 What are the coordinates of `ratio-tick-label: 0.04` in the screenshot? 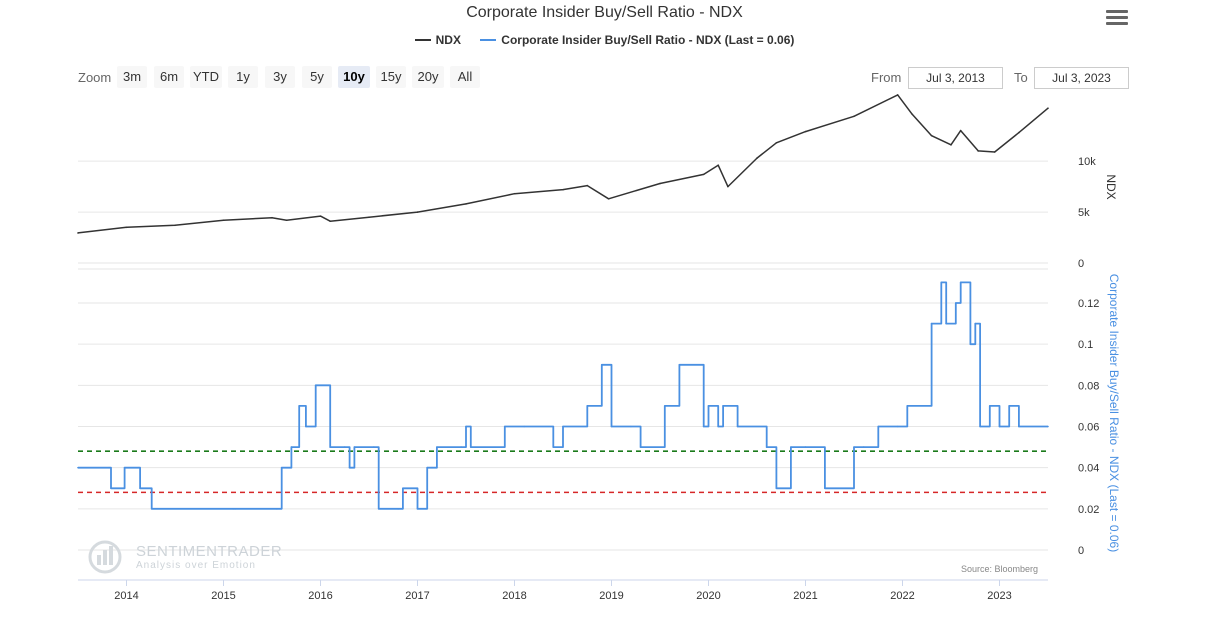 It's located at (1088, 469).